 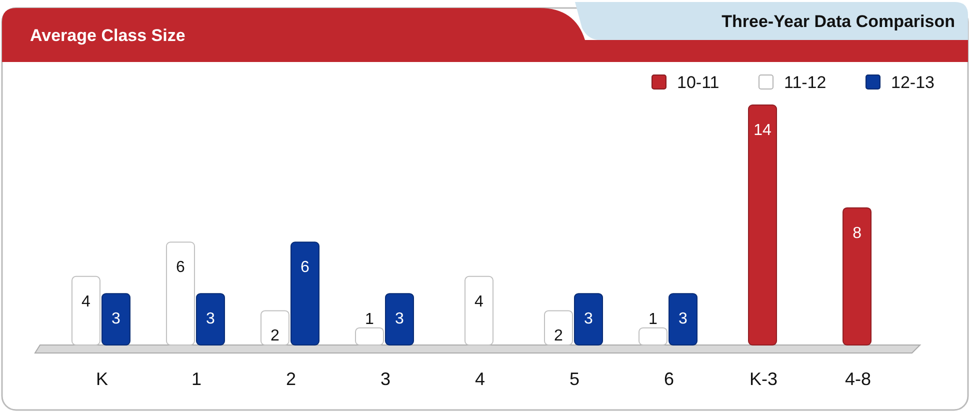 I want to click on x-tick-label: 6, so click(x=669, y=379).